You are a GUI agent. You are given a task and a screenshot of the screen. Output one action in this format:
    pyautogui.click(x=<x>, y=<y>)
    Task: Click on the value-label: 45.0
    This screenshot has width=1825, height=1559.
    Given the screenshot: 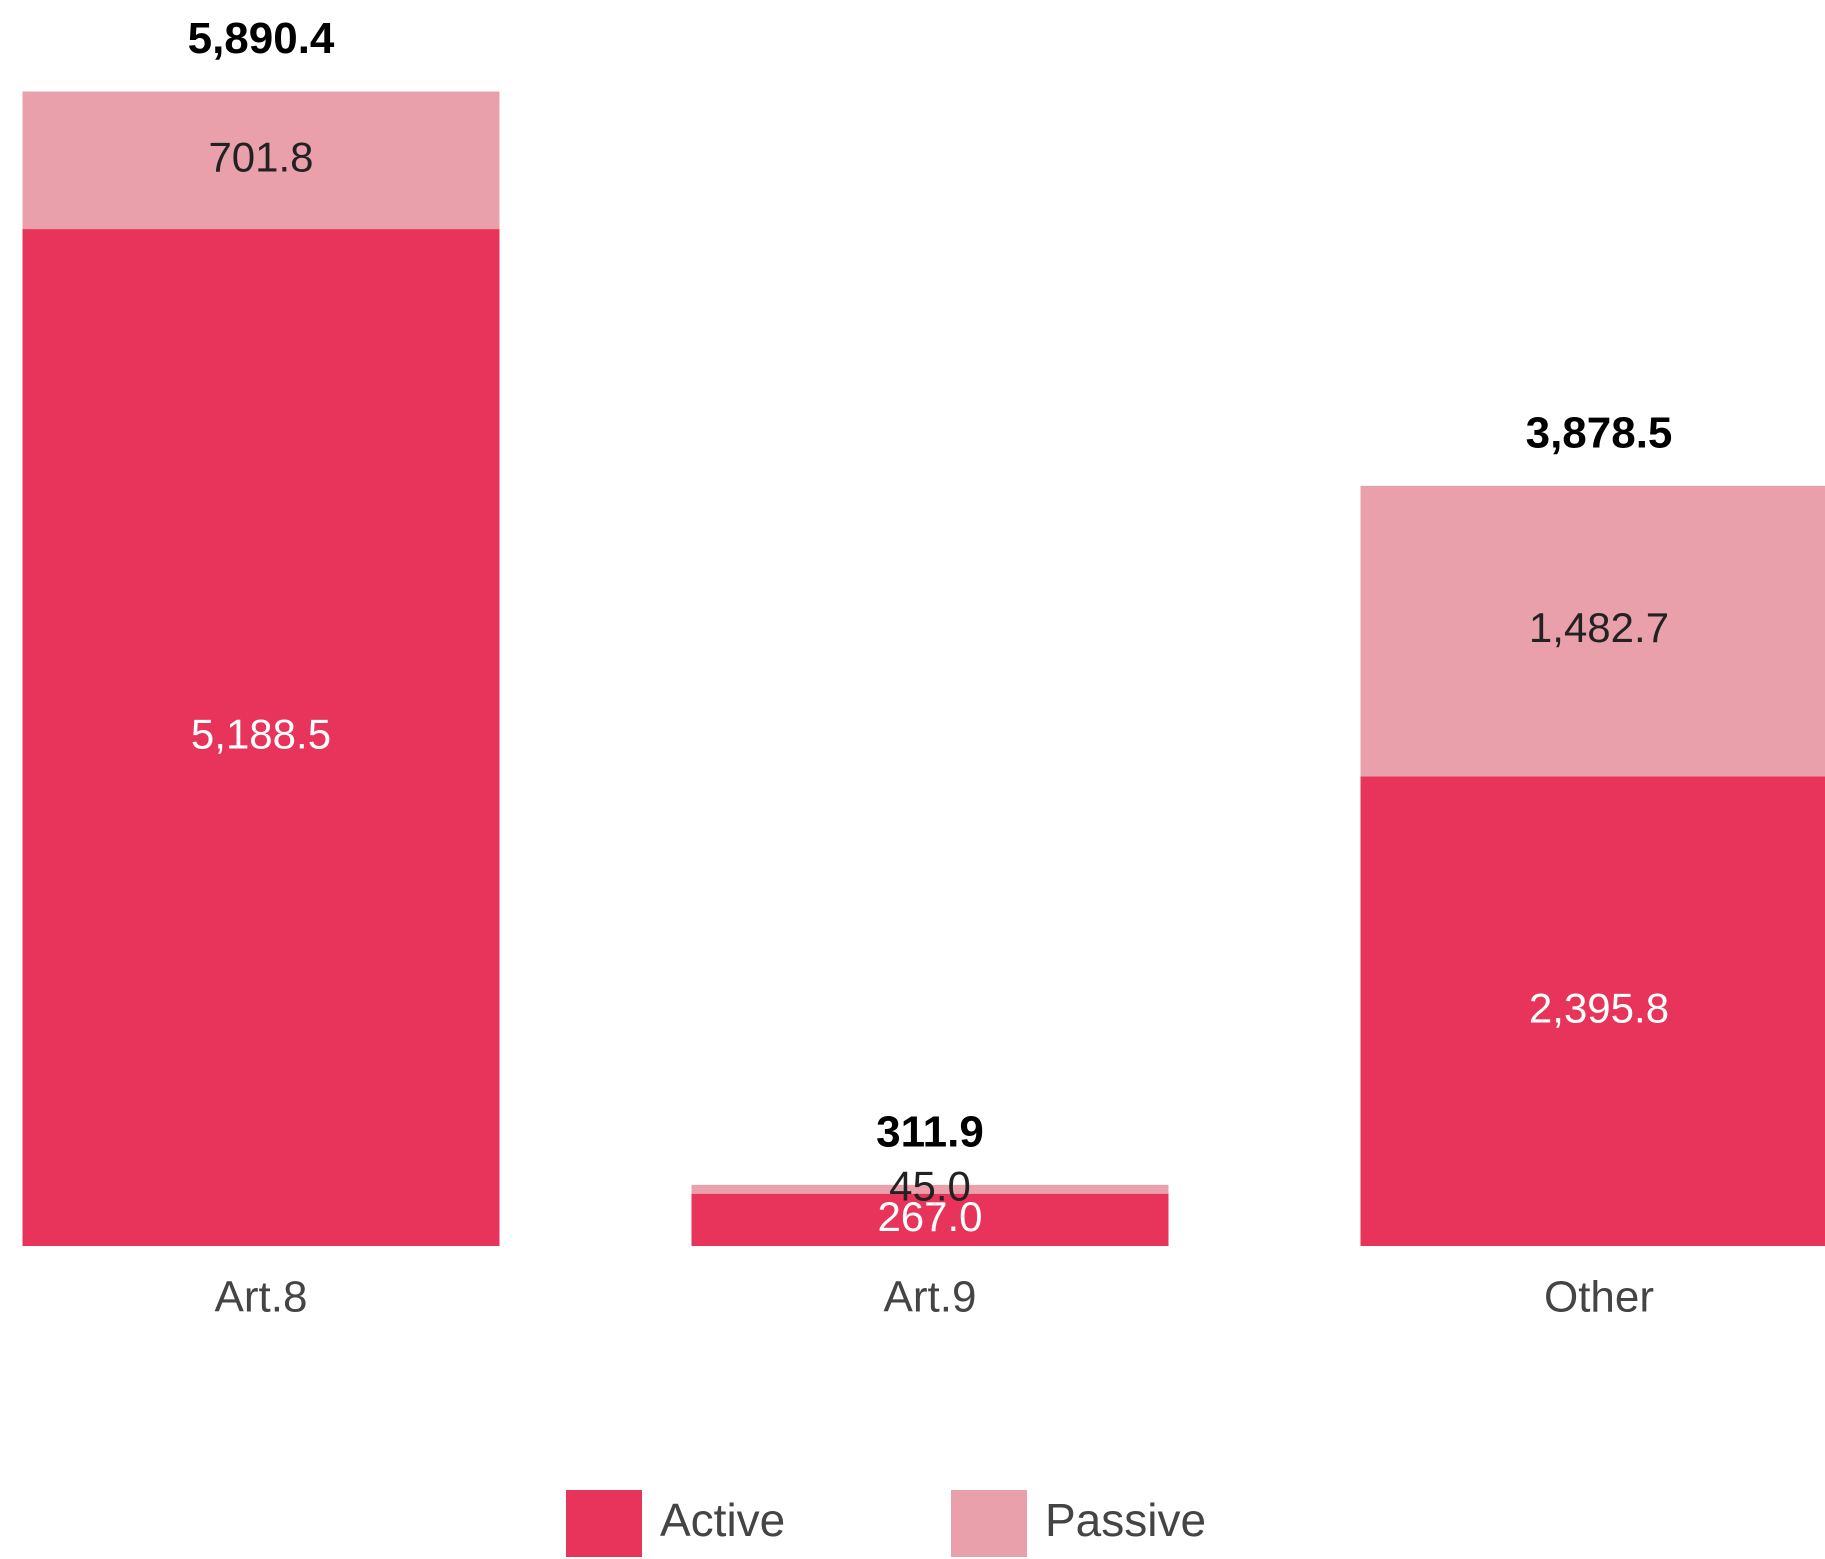 What is the action you would take?
    pyautogui.click(x=930, y=1185)
    